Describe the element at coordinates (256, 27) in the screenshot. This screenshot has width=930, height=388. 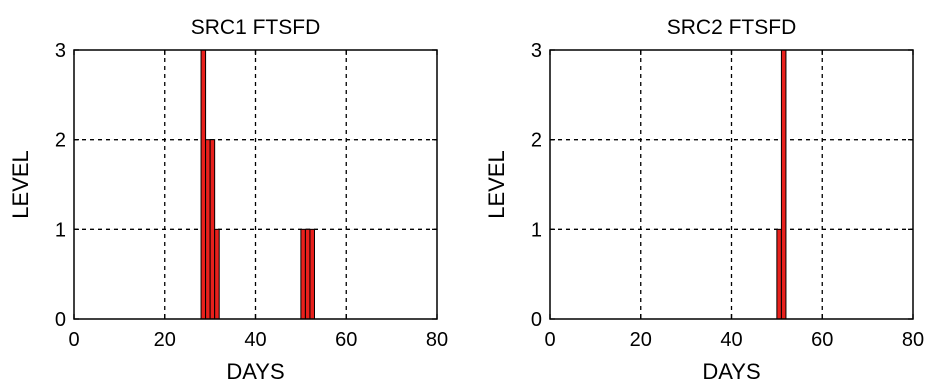
I see `chart-title: SRC1 FTSFD` at that location.